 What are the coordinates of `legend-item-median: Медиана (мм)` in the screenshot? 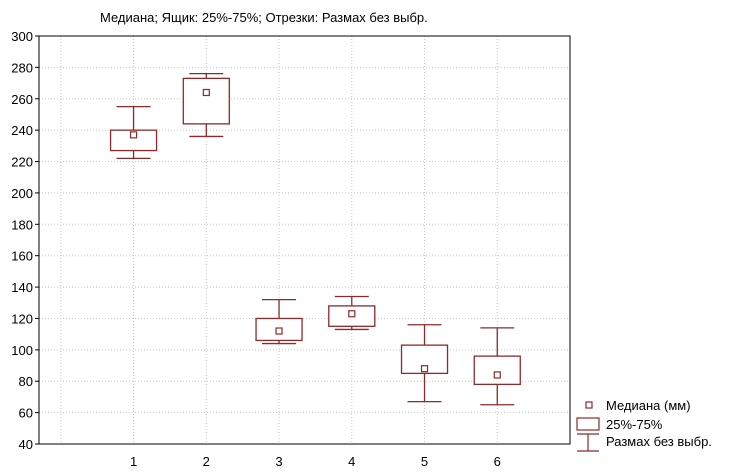 It's located at (638, 405).